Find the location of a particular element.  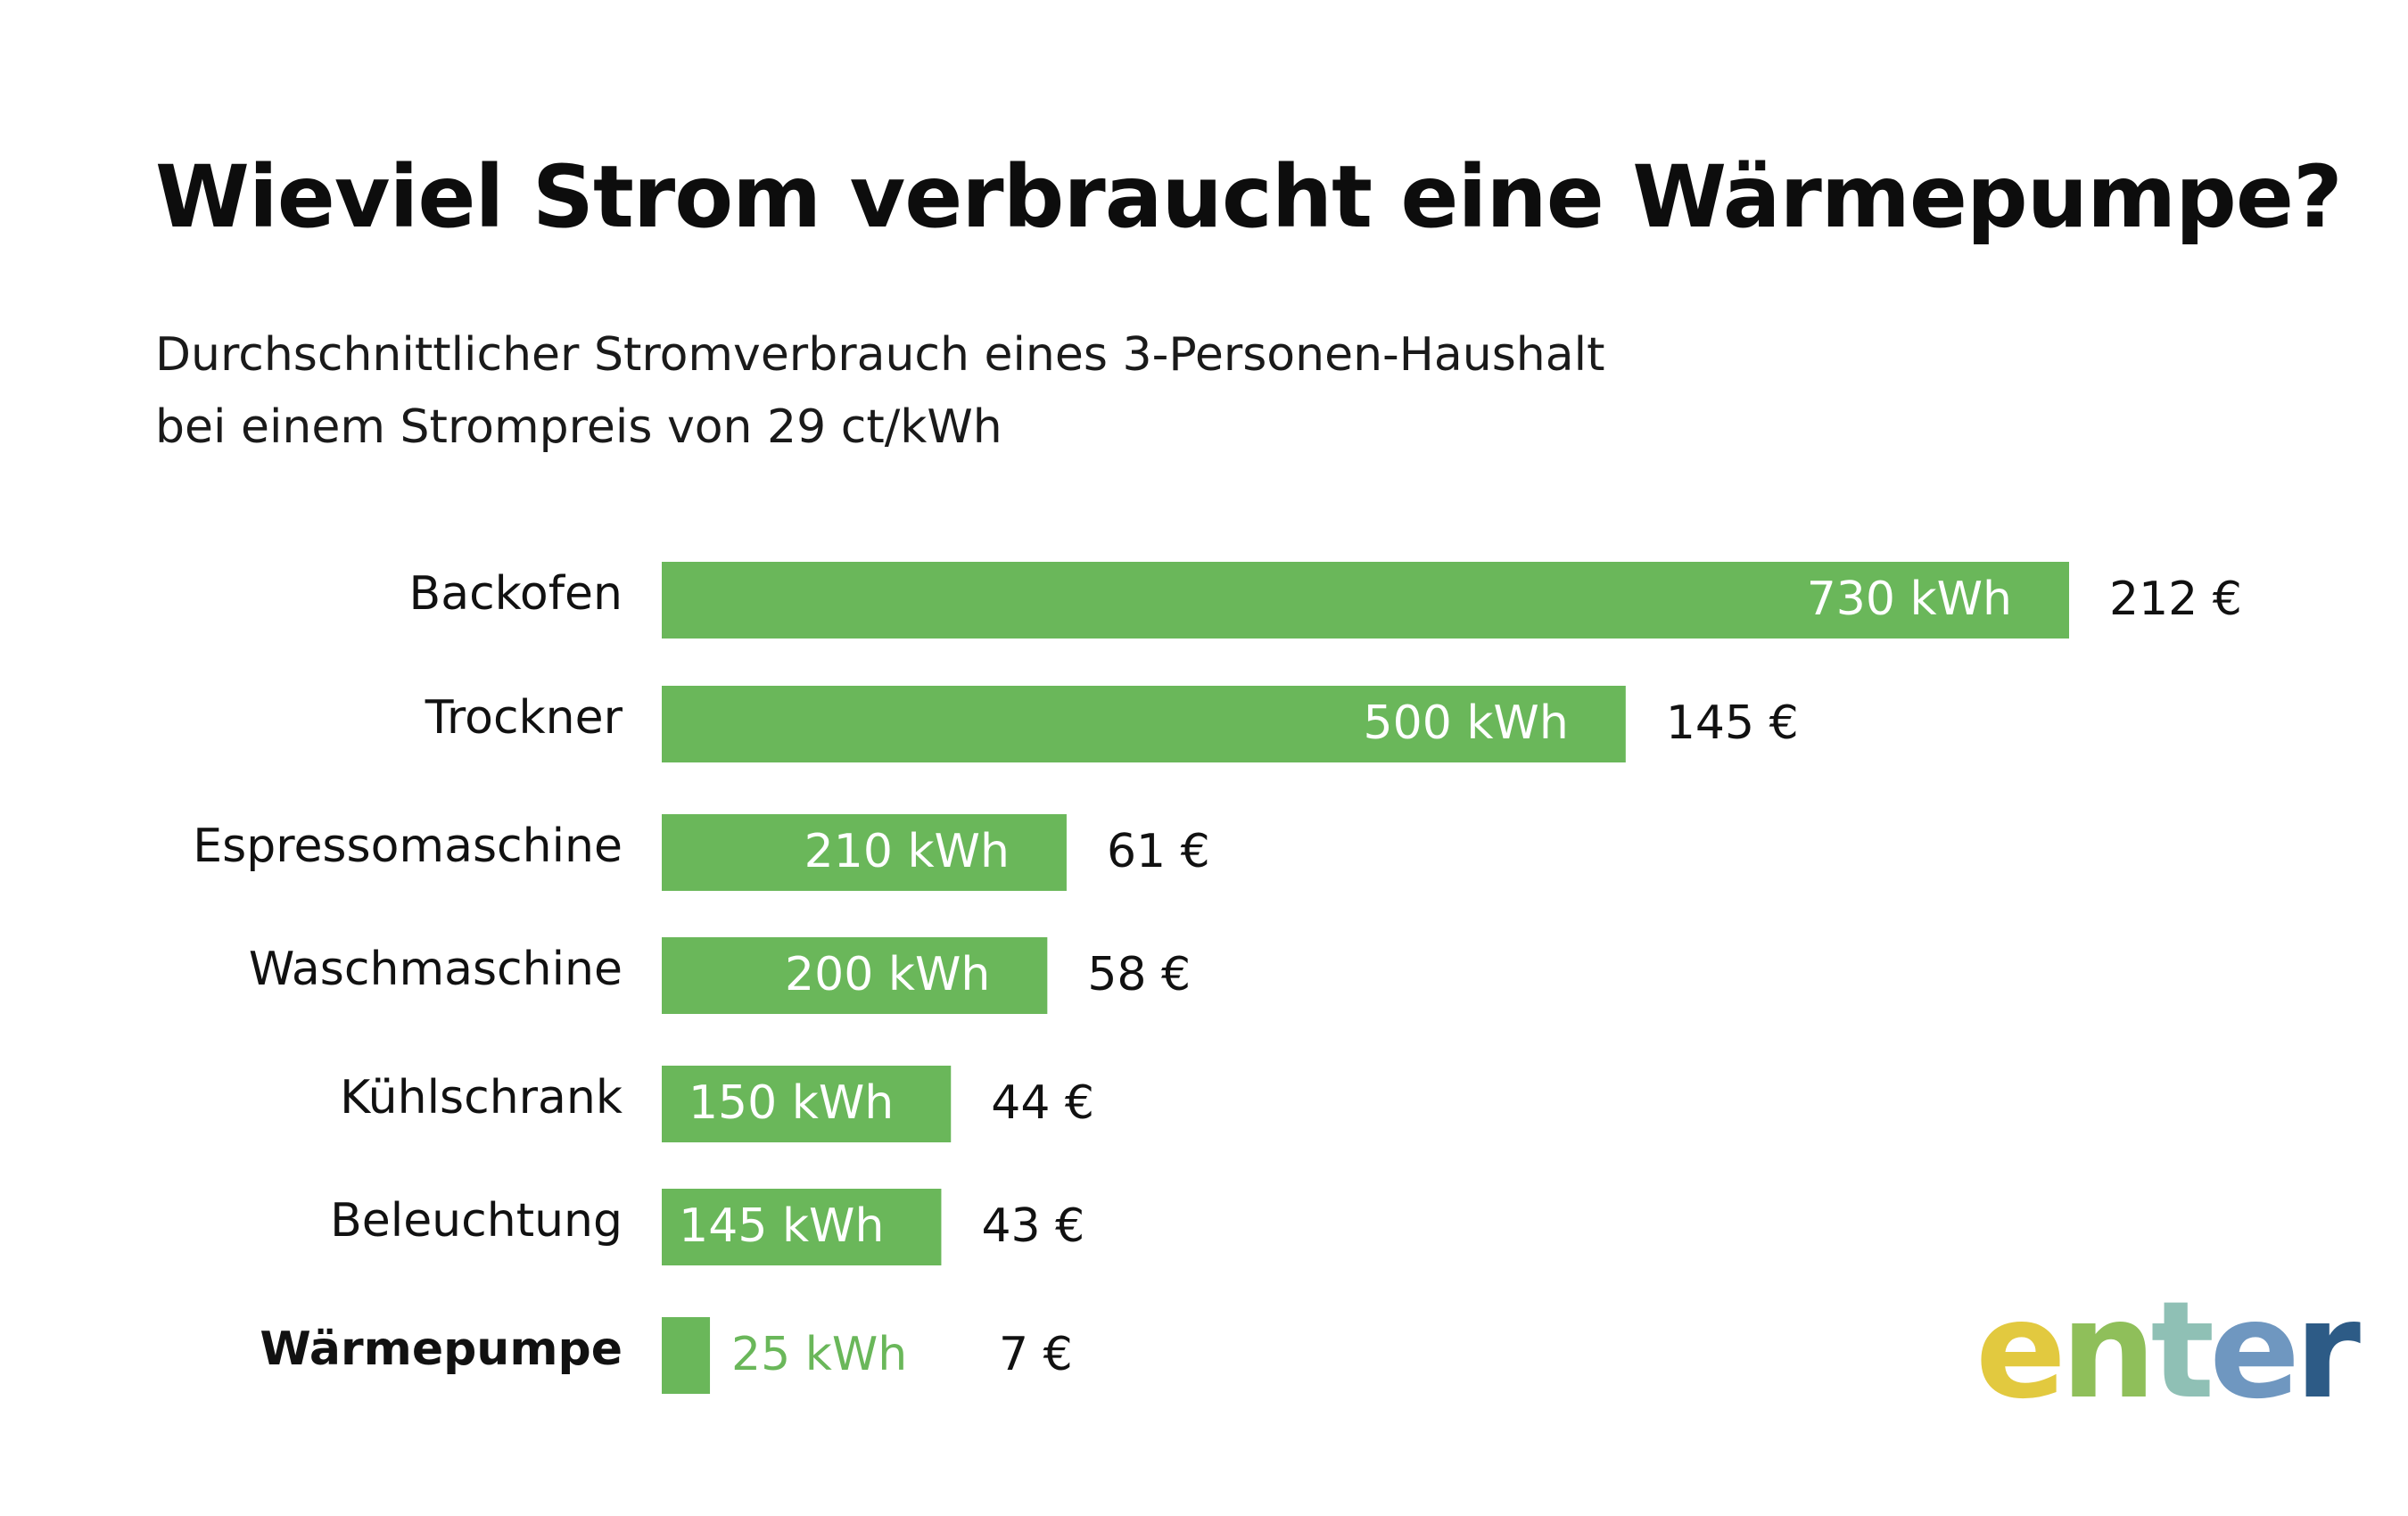

cost-label: 7 € is located at coordinates (1036, 1354).